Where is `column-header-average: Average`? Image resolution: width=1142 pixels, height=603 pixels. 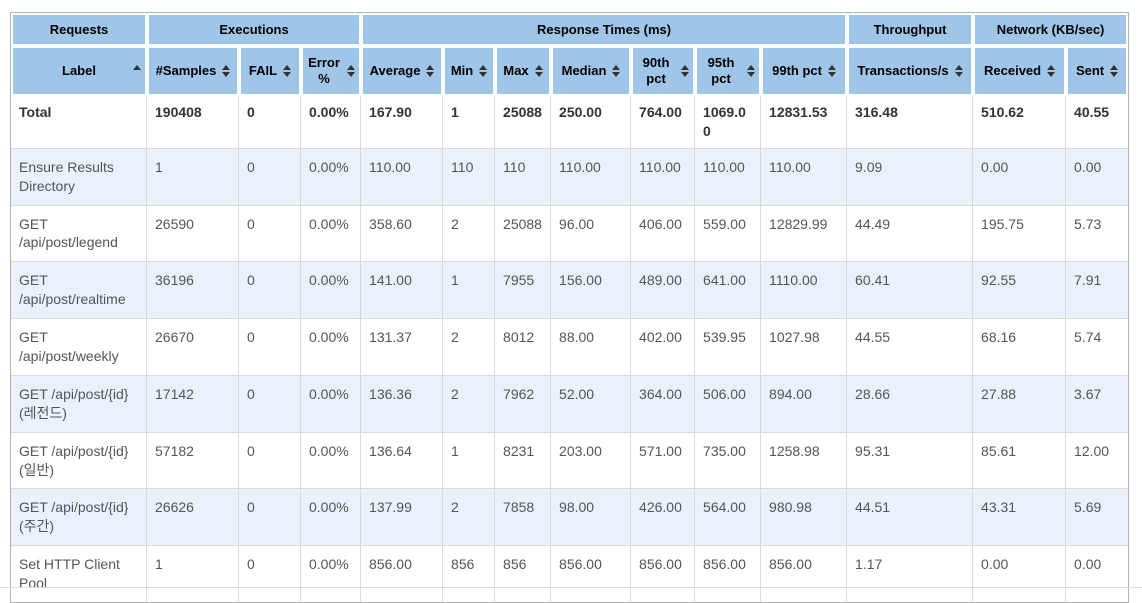
column-header-average: Average is located at coordinates (402, 71).